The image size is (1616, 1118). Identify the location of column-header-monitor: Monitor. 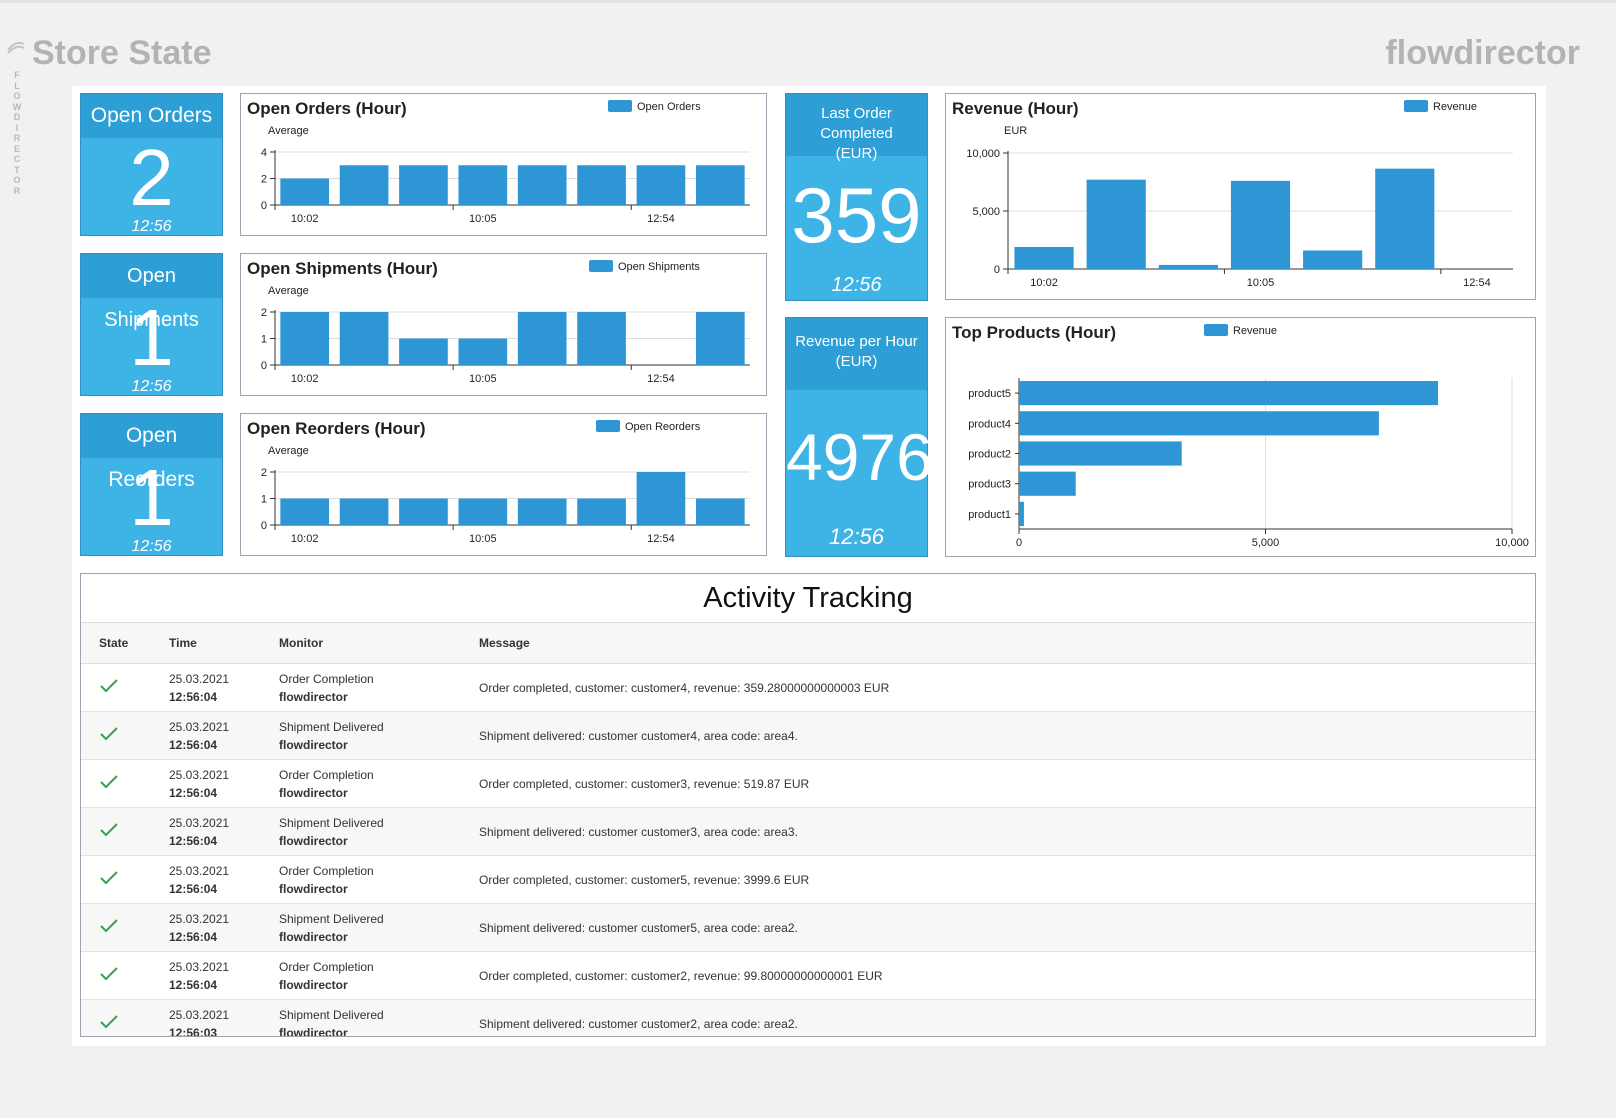
(379, 643).